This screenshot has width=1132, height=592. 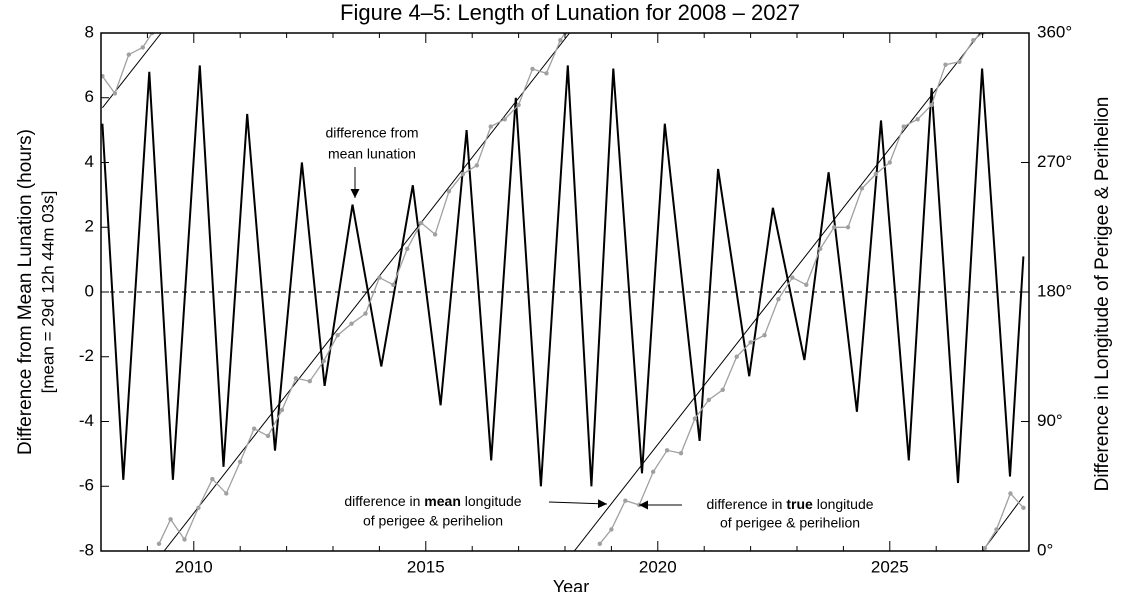 I want to click on y-tick-label: -4, so click(x=86, y=420).